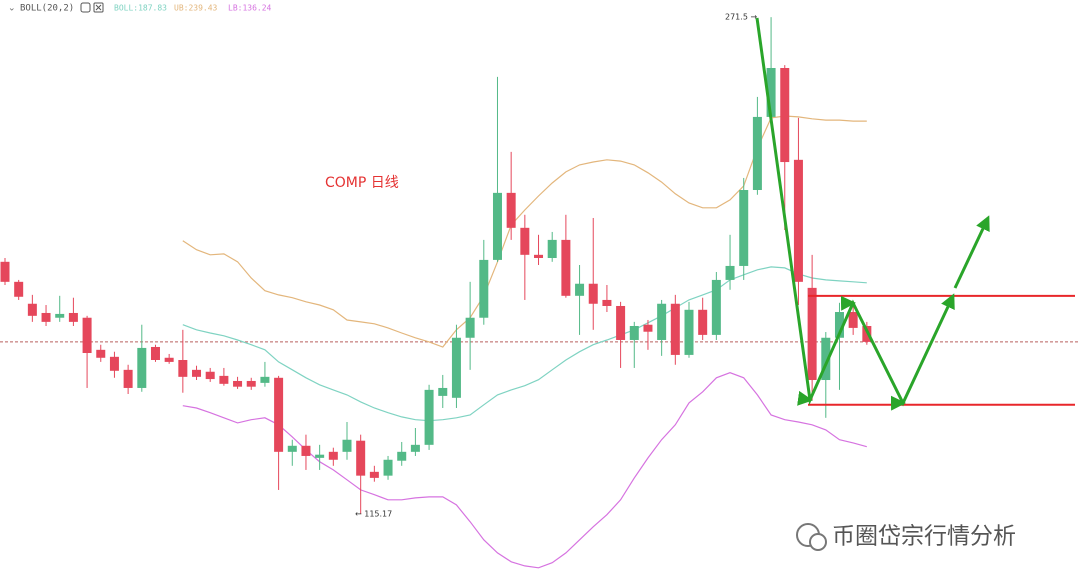 This screenshot has width=1080, height=584. Describe the element at coordinates (362, 183) in the screenshot. I see `chart-title: COMP 日线` at that location.